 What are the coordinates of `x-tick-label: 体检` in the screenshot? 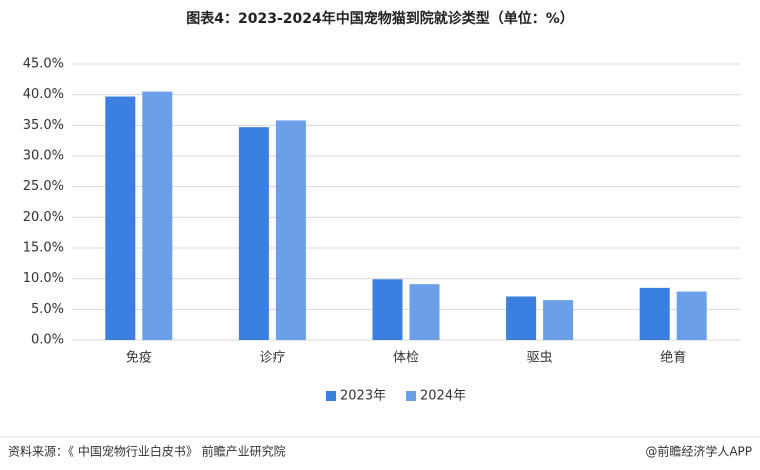 It's located at (406, 358).